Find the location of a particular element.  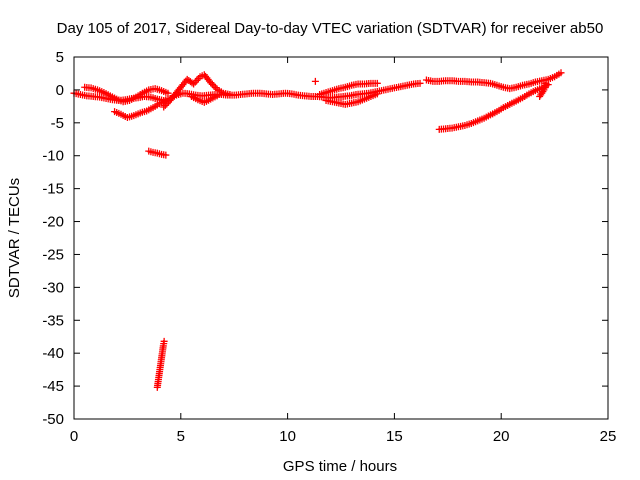

y-tick-label: 5 is located at coordinates (60, 57).